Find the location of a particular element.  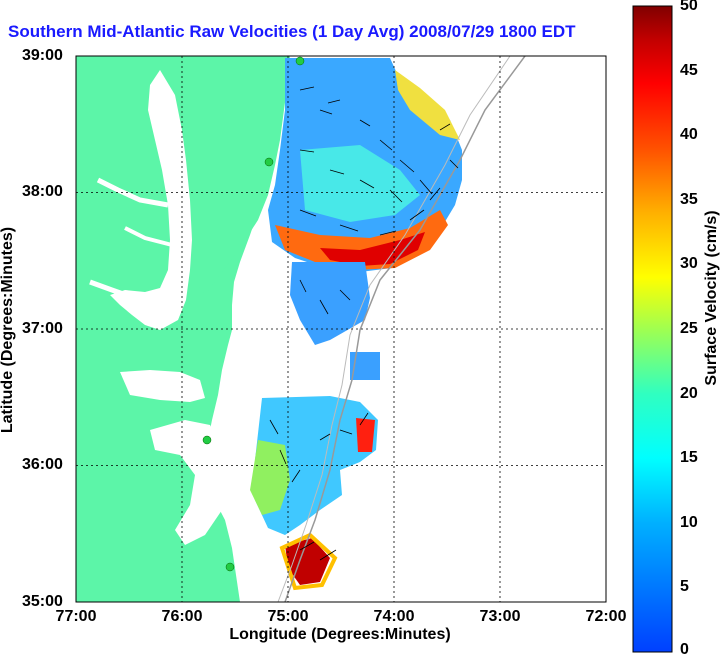

velocity-field-south-red is located at coordinates (365, 435).